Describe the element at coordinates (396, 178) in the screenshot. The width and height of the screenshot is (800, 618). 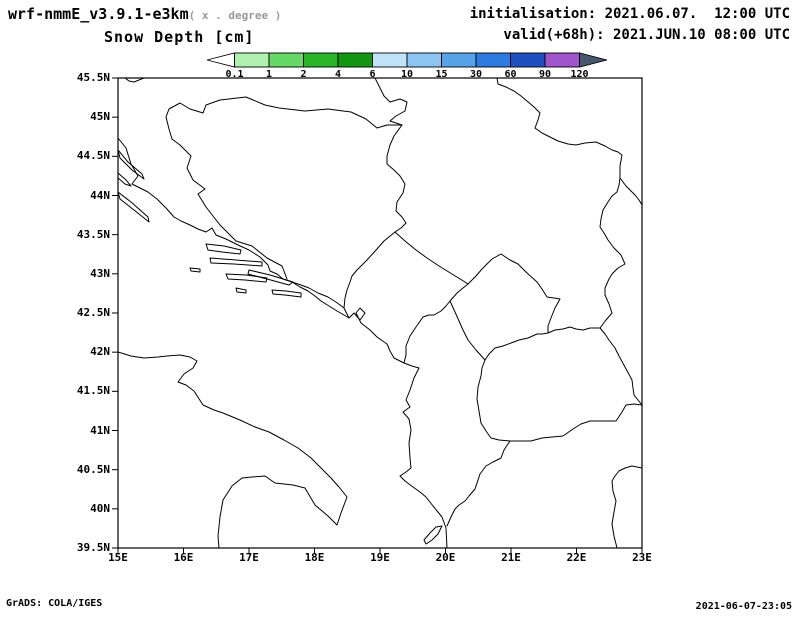
I see `border-bosnia-serbia-drina` at that location.